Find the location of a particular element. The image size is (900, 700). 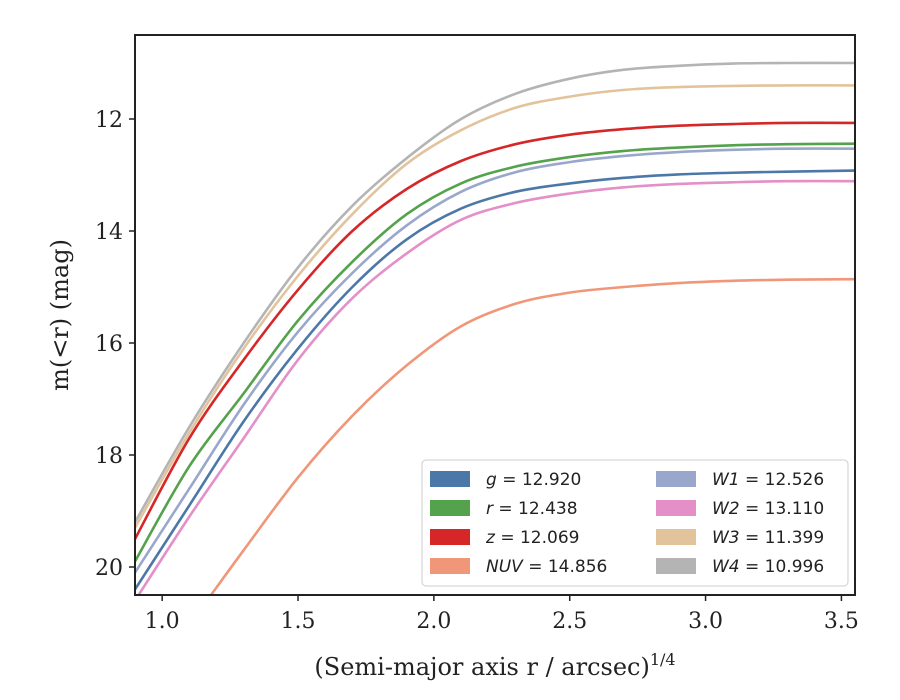

legend-label-g: g = 12.920 is located at coordinates (533, 480).